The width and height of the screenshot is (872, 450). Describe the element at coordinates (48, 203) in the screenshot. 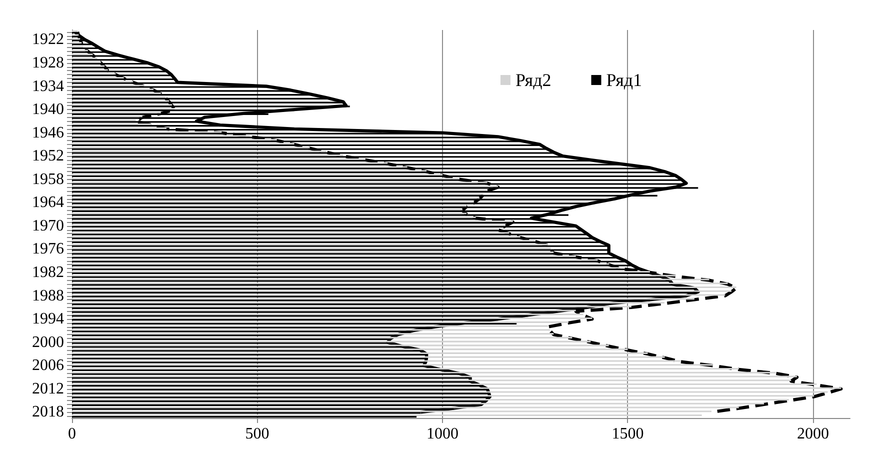

I see `y-tick-label: 1964` at that location.